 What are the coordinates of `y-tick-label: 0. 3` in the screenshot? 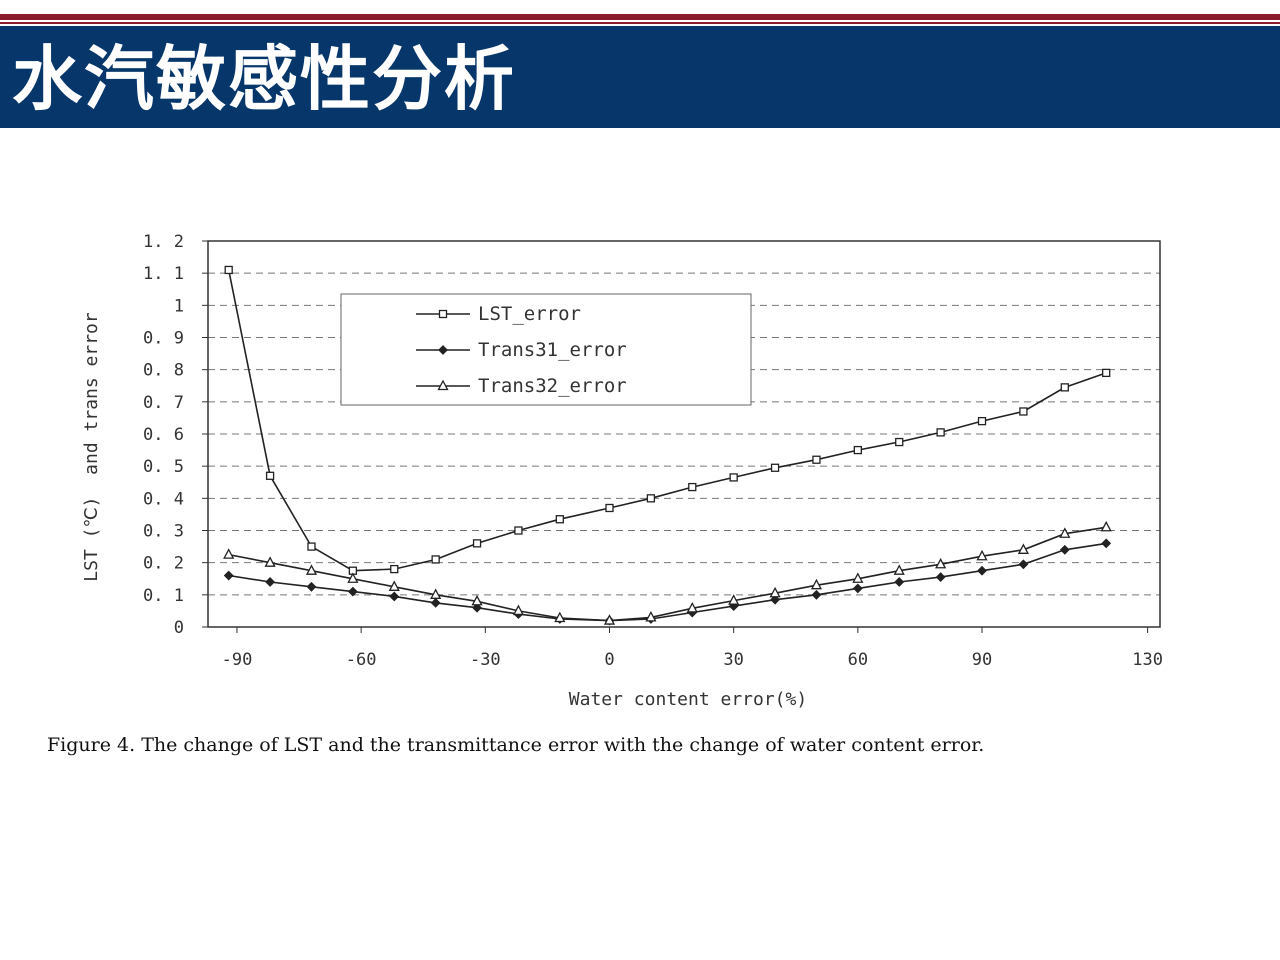 It's located at (163, 532).